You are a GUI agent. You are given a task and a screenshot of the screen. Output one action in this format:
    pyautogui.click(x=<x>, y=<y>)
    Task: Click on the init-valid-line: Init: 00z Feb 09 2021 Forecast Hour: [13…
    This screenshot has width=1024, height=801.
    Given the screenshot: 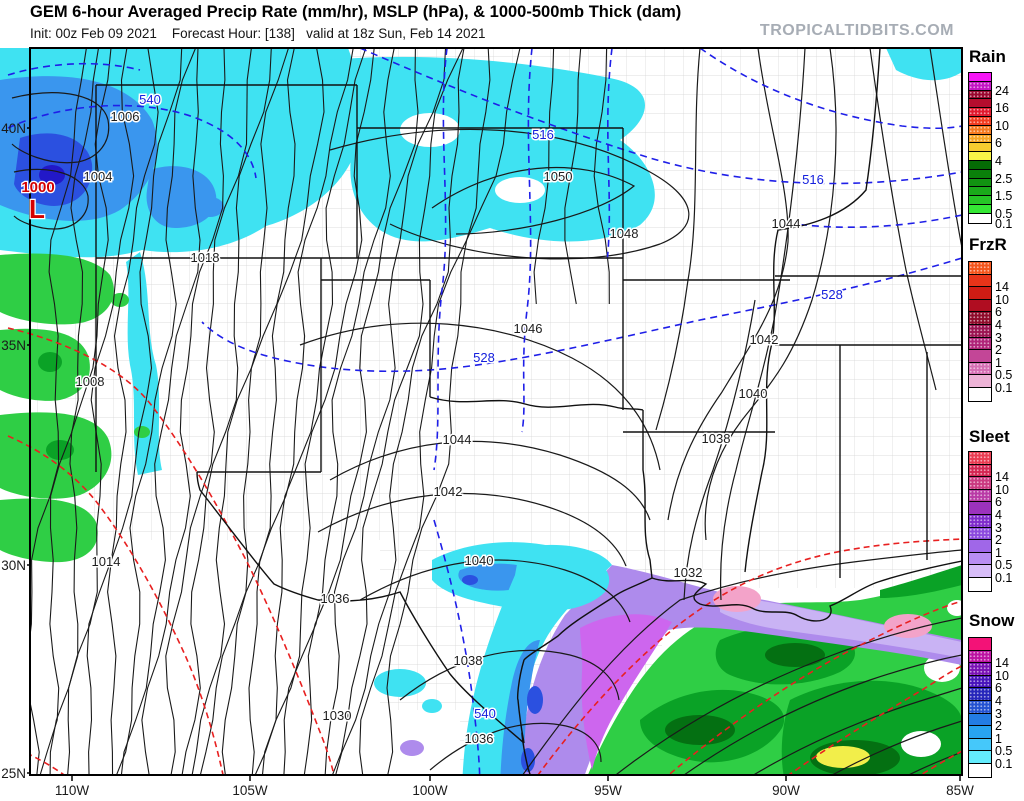 What is the action you would take?
    pyautogui.click(x=258, y=33)
    